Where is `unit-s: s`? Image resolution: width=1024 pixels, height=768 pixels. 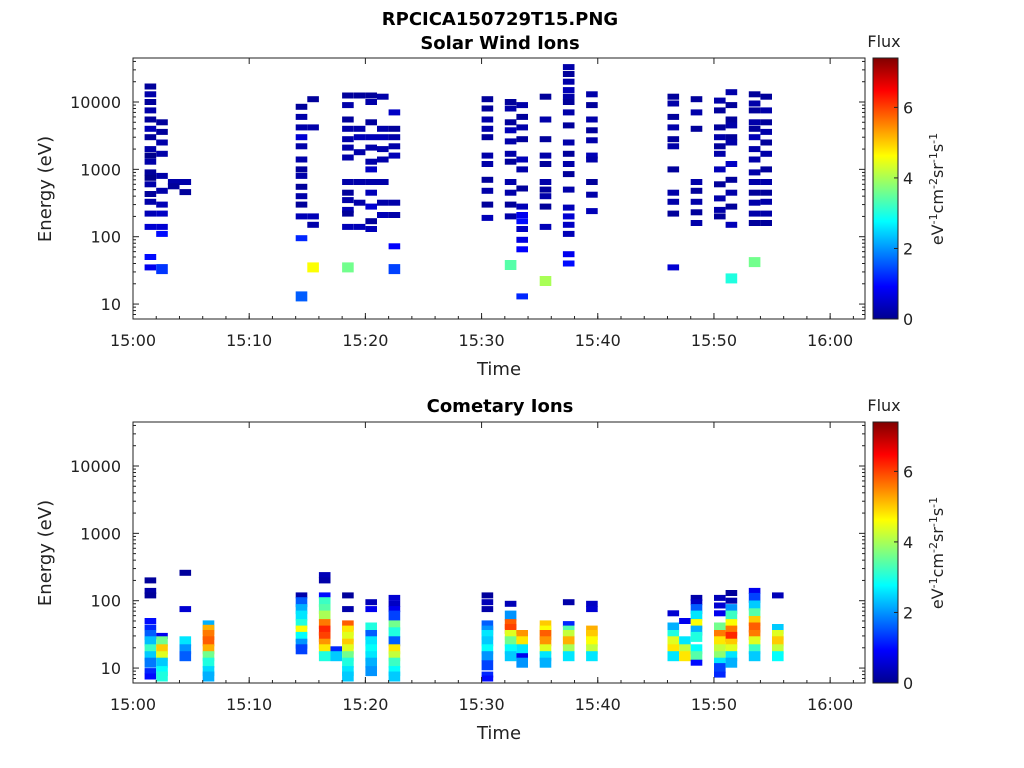 unit-s: s is located at coordinates (937, 148).